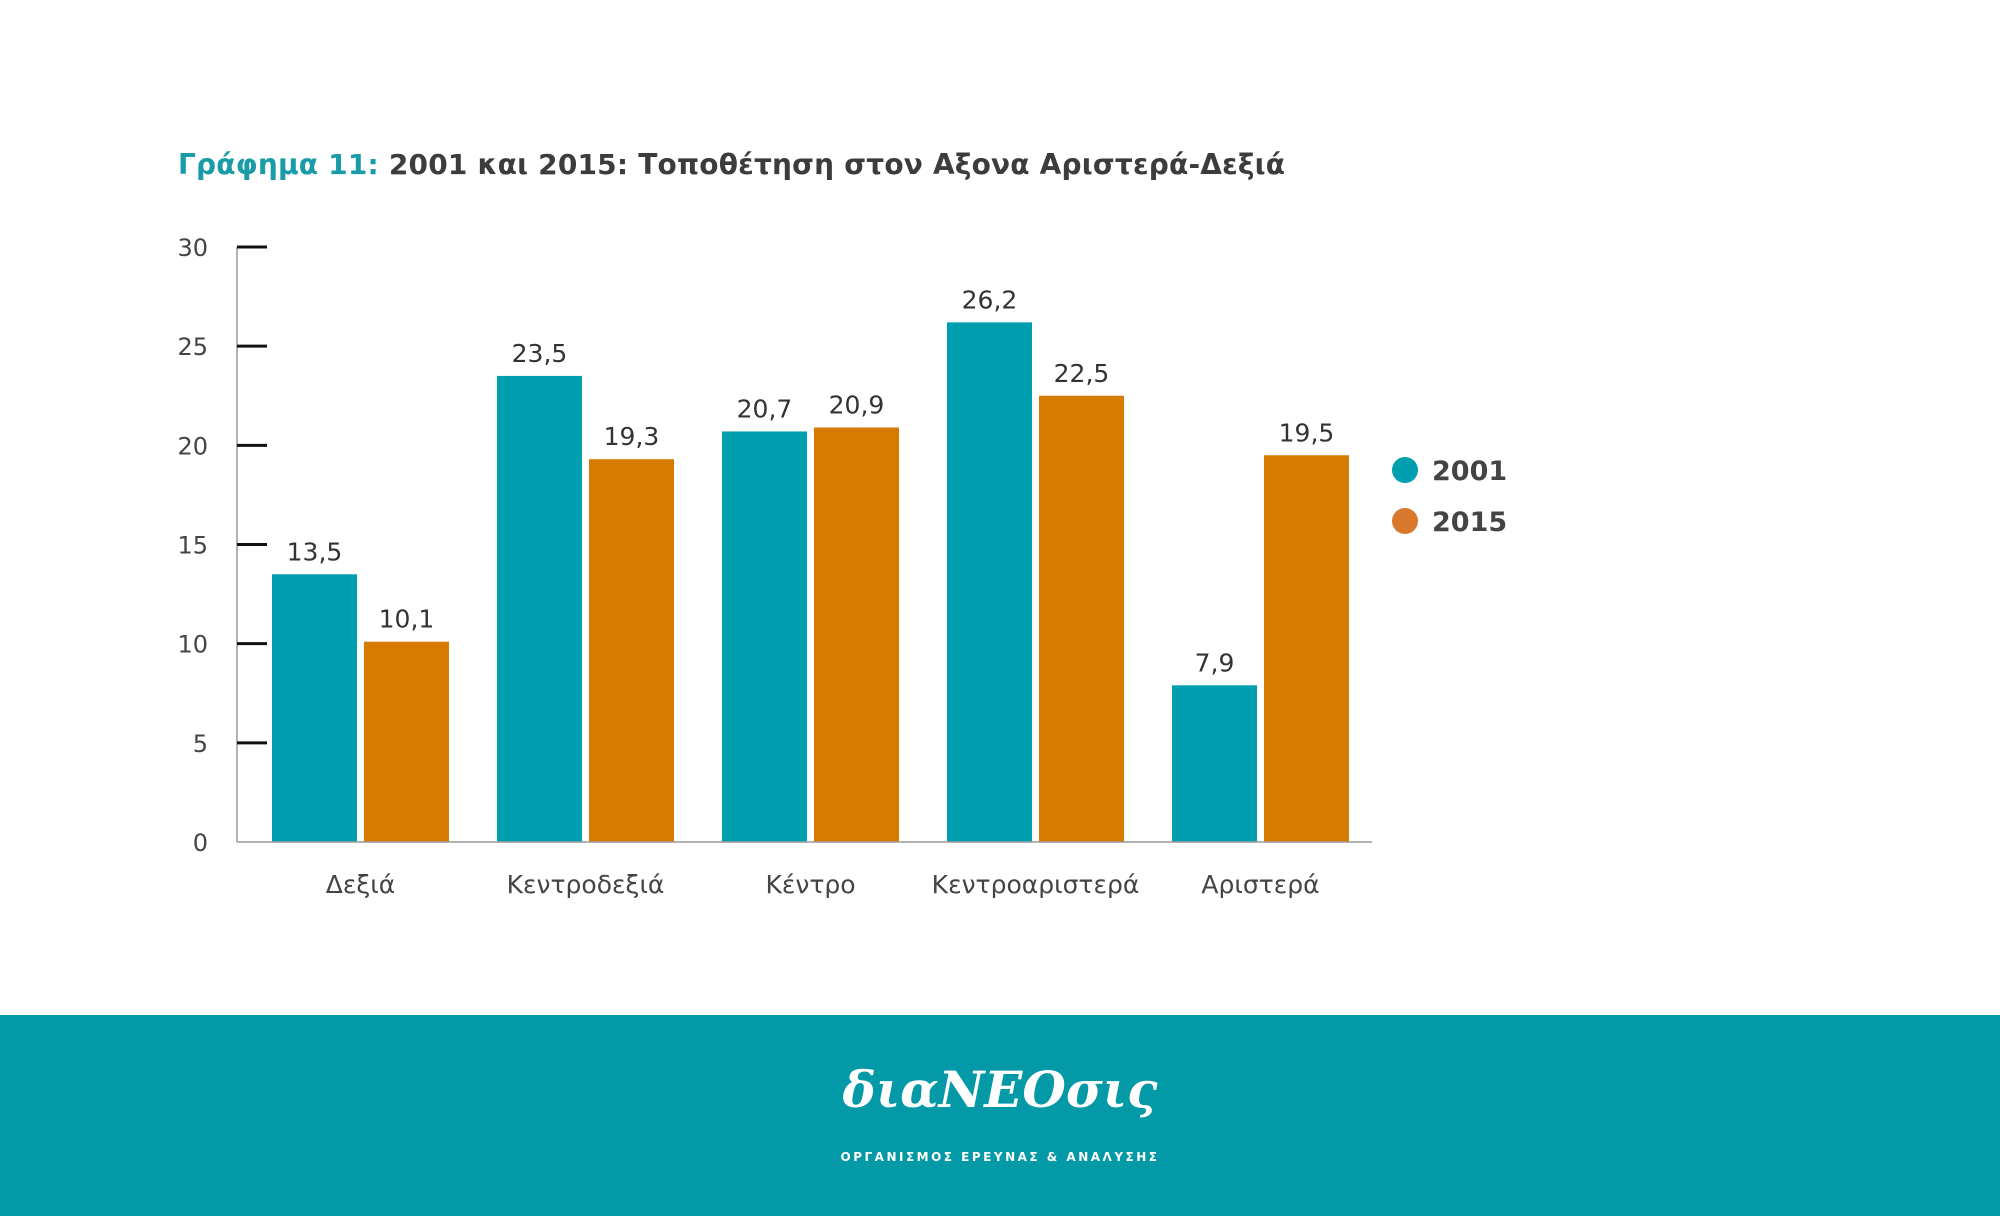 The image size is (2000, 1216). Describe the element at coordinates (1449, 497) in the screenshot. I see `legend: 2001 2015` at that location.